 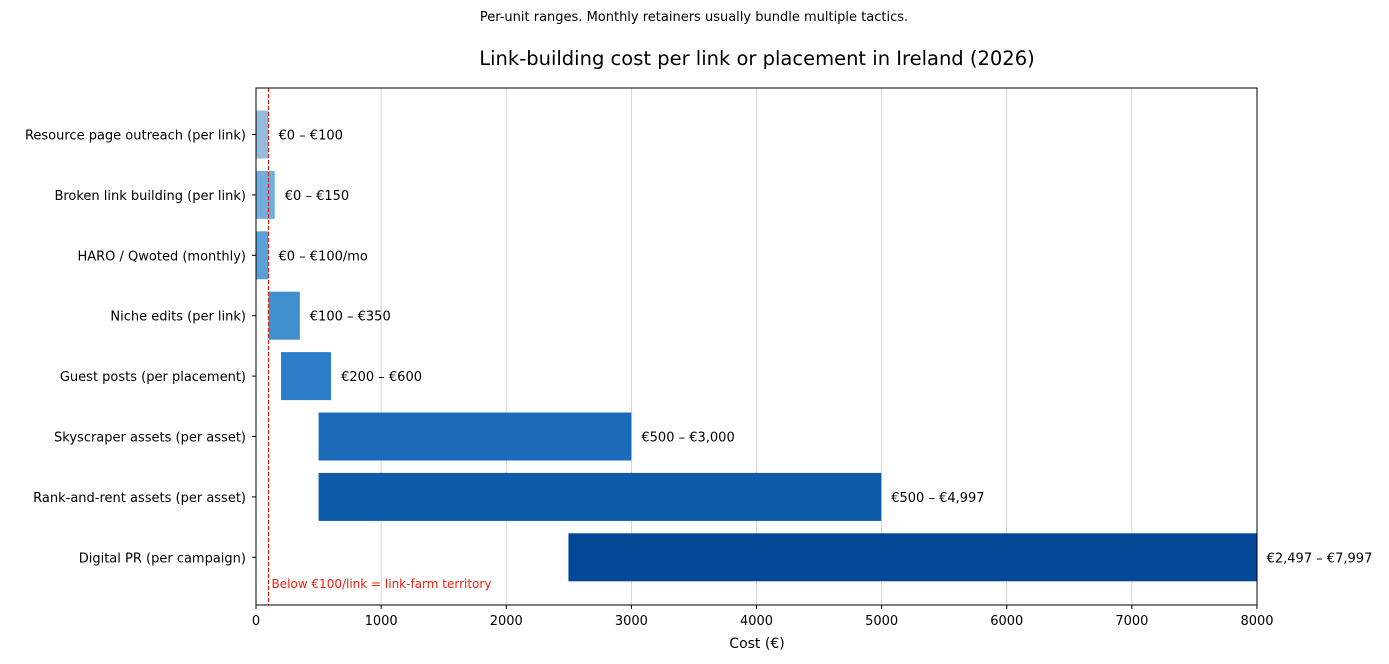 What do you see at coordinates (135, 136) in the screenshot?
I see `y-tick-label: Resource page outreach (per link)` at bounding box center [135, 136].